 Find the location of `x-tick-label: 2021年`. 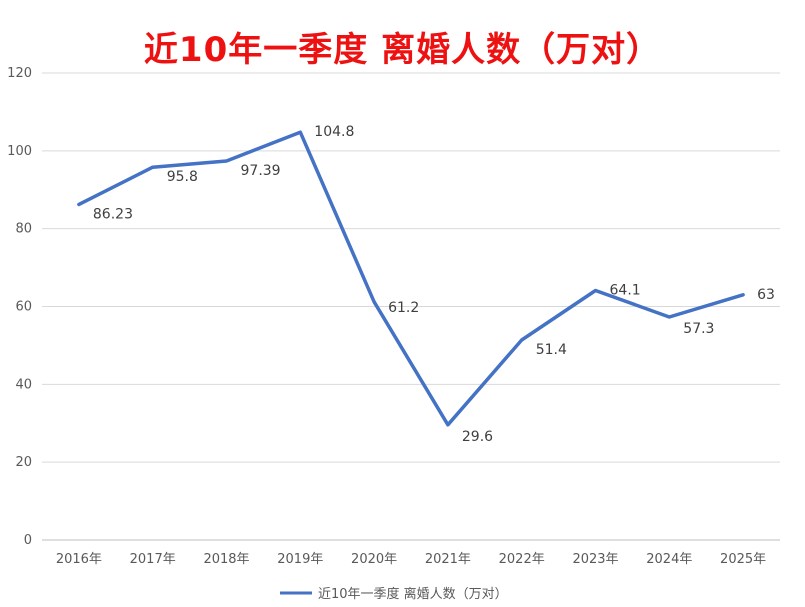

x-tick-label: 2021年 is located at coordinates (448, 559).